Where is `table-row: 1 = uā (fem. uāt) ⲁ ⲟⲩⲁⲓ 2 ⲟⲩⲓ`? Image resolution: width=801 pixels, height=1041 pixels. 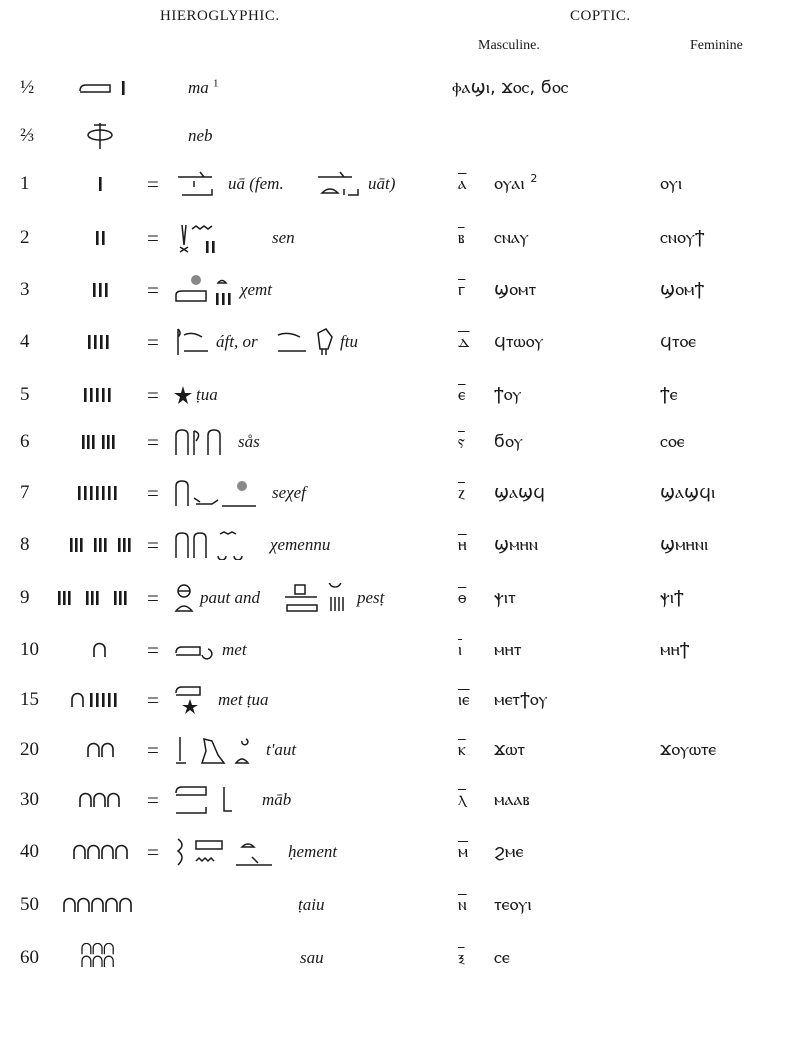 table-row: 1 = uā (fem. uāt) ⲁ ⲟⲩⲁⲓ 2 ⲟⲩⲓ is located at coordinates (400, 184).